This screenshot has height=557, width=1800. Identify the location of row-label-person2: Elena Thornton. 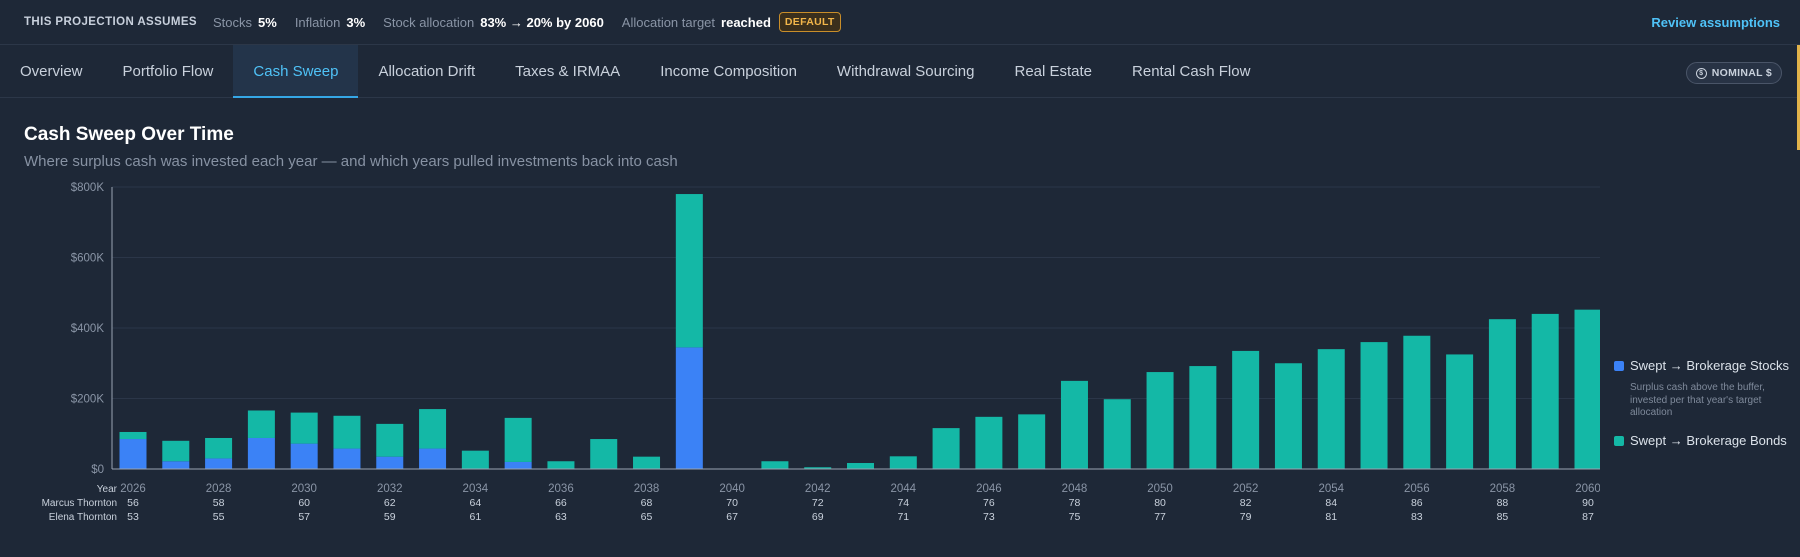
(83, 517).